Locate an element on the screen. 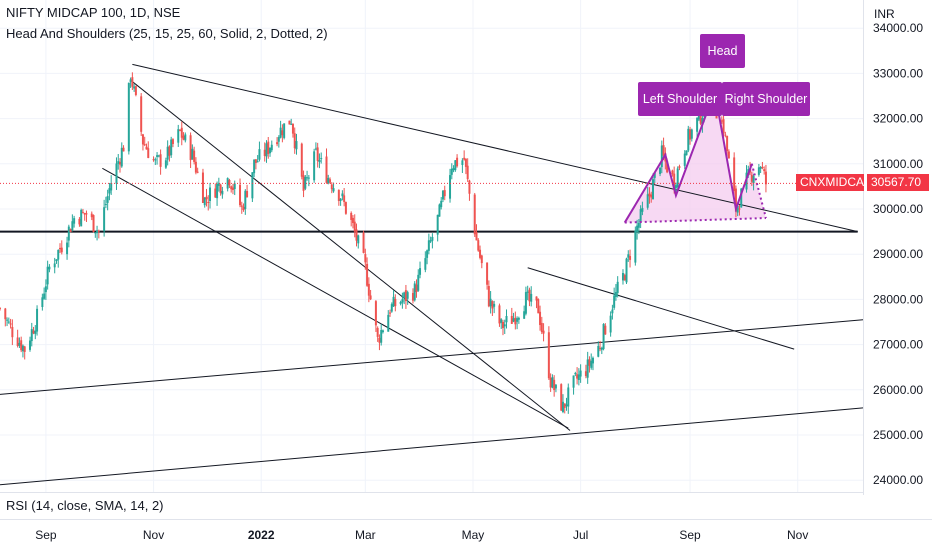 This screenshot has height=550, width=932. right-shoulder-label: Right Shoulder is located at coordinates (766, 99).